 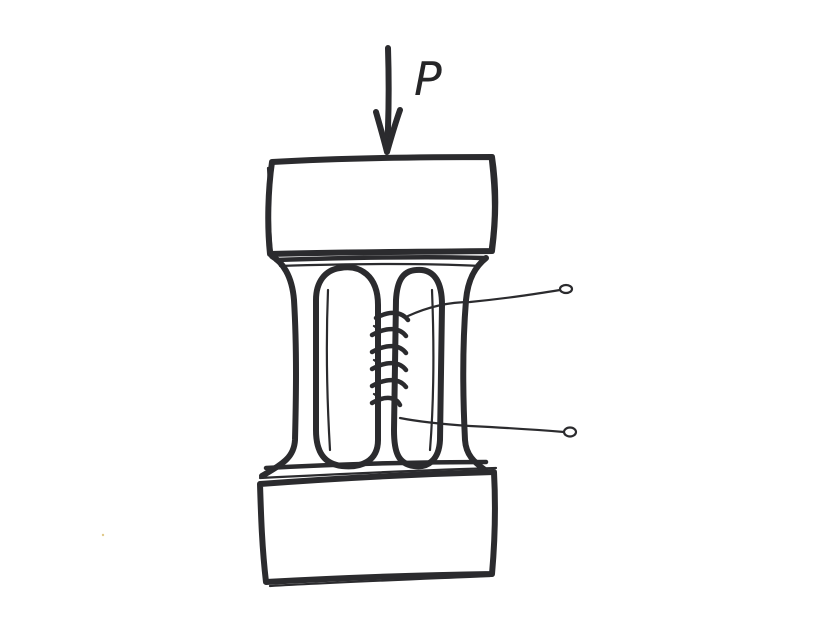 What do you see at coordinates (566, 289) in the screenshot?
I see `upper-terminal` at bounding box center [566, 289].